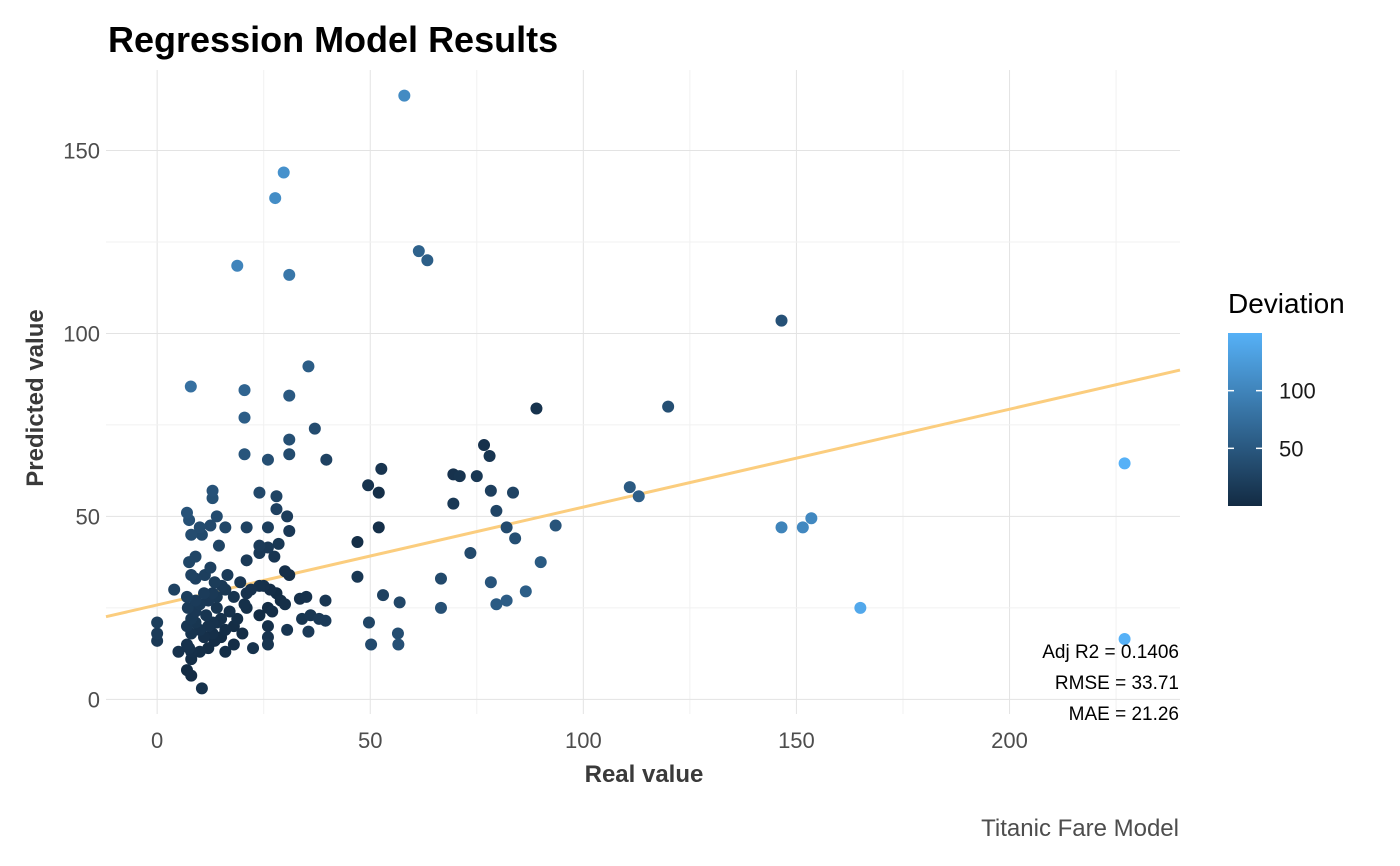 The width and height of the screenshot is (1400, 866). Describe the element at coordinates (94, 699) in the screenshot. I see `y-tick-label: 0` at that location.